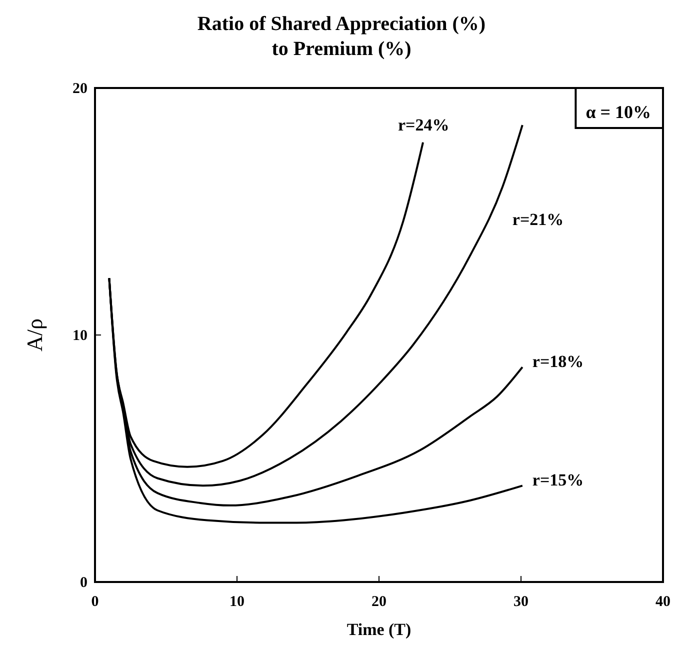  Describe the element at coordinates (538, 220) in the screenshot. I see `series-label: r=21%` at that location.